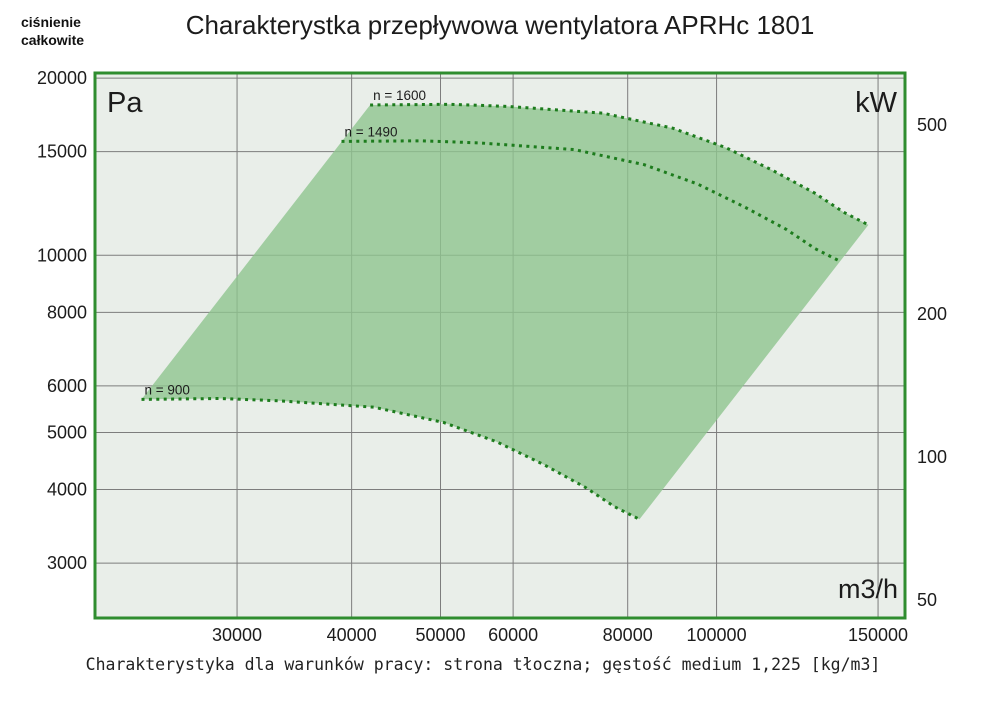 Image resolution: width=1000 pixels, height=706 pixels. What do you see at coordinates (53, 40) in the screenshot?
I see `left-axis-title-line2: całkowite` at bounding box center [53, 40].